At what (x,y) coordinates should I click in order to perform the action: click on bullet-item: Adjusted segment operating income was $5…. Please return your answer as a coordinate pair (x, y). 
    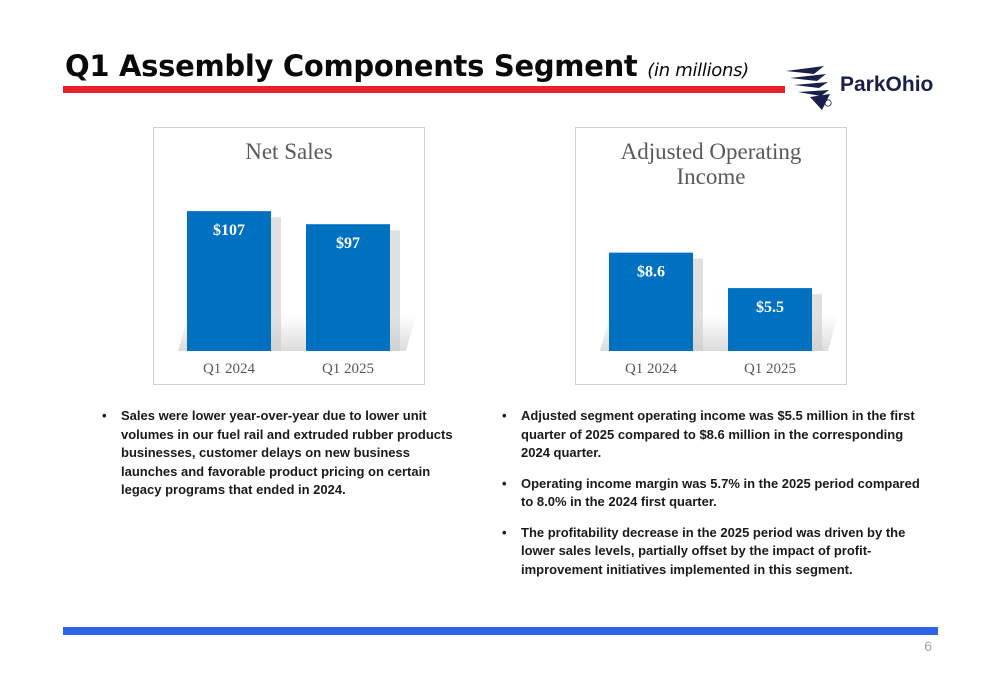
    Looking at the image, I should click on (712, 435).